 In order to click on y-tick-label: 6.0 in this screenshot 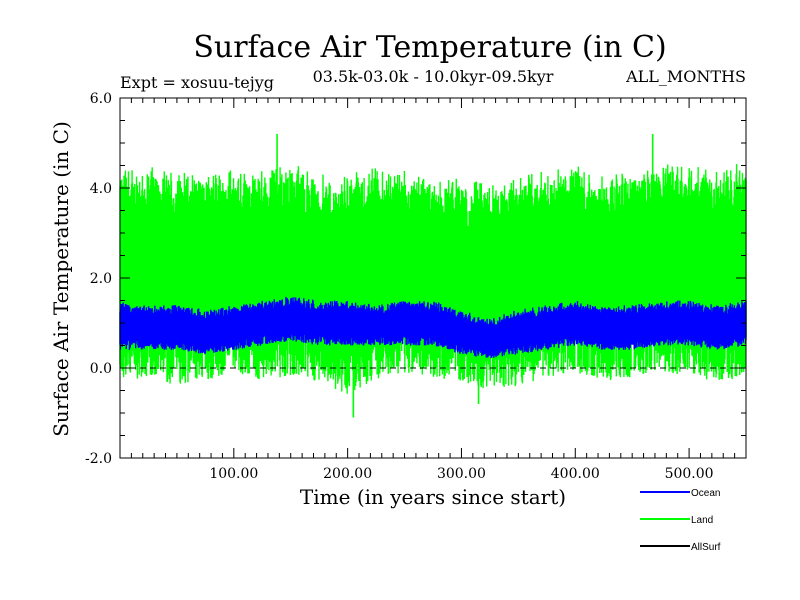, I will do `click(101, 99)`.